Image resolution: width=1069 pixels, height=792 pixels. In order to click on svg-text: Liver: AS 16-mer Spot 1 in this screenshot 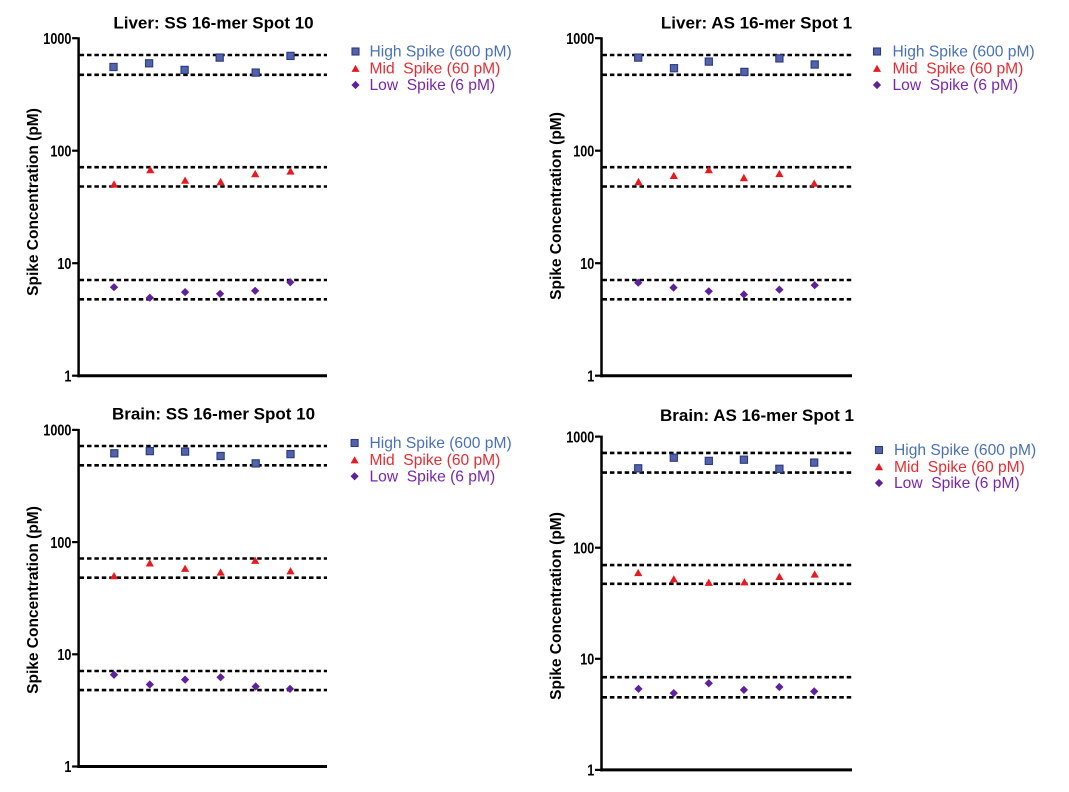, I will do `click(756, 22)`.